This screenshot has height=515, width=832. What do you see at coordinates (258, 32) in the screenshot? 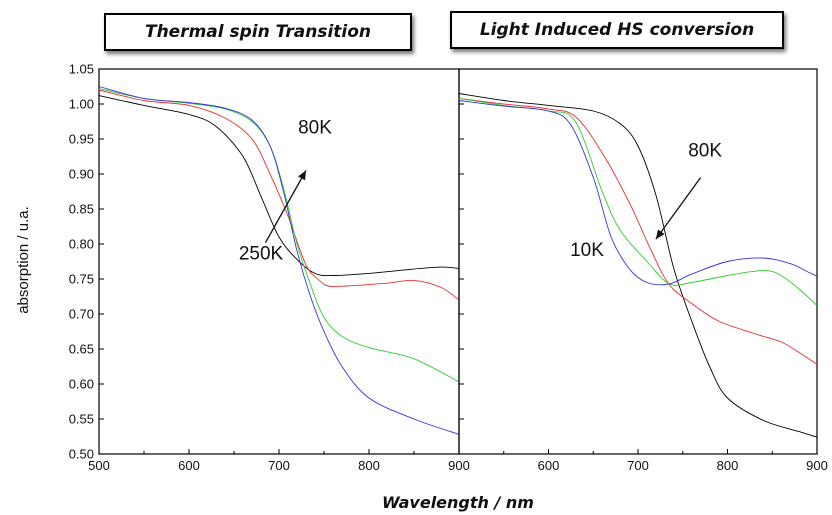
I see `left-panel-title: Thermal spin Transition` at bounding box center [258, 32].